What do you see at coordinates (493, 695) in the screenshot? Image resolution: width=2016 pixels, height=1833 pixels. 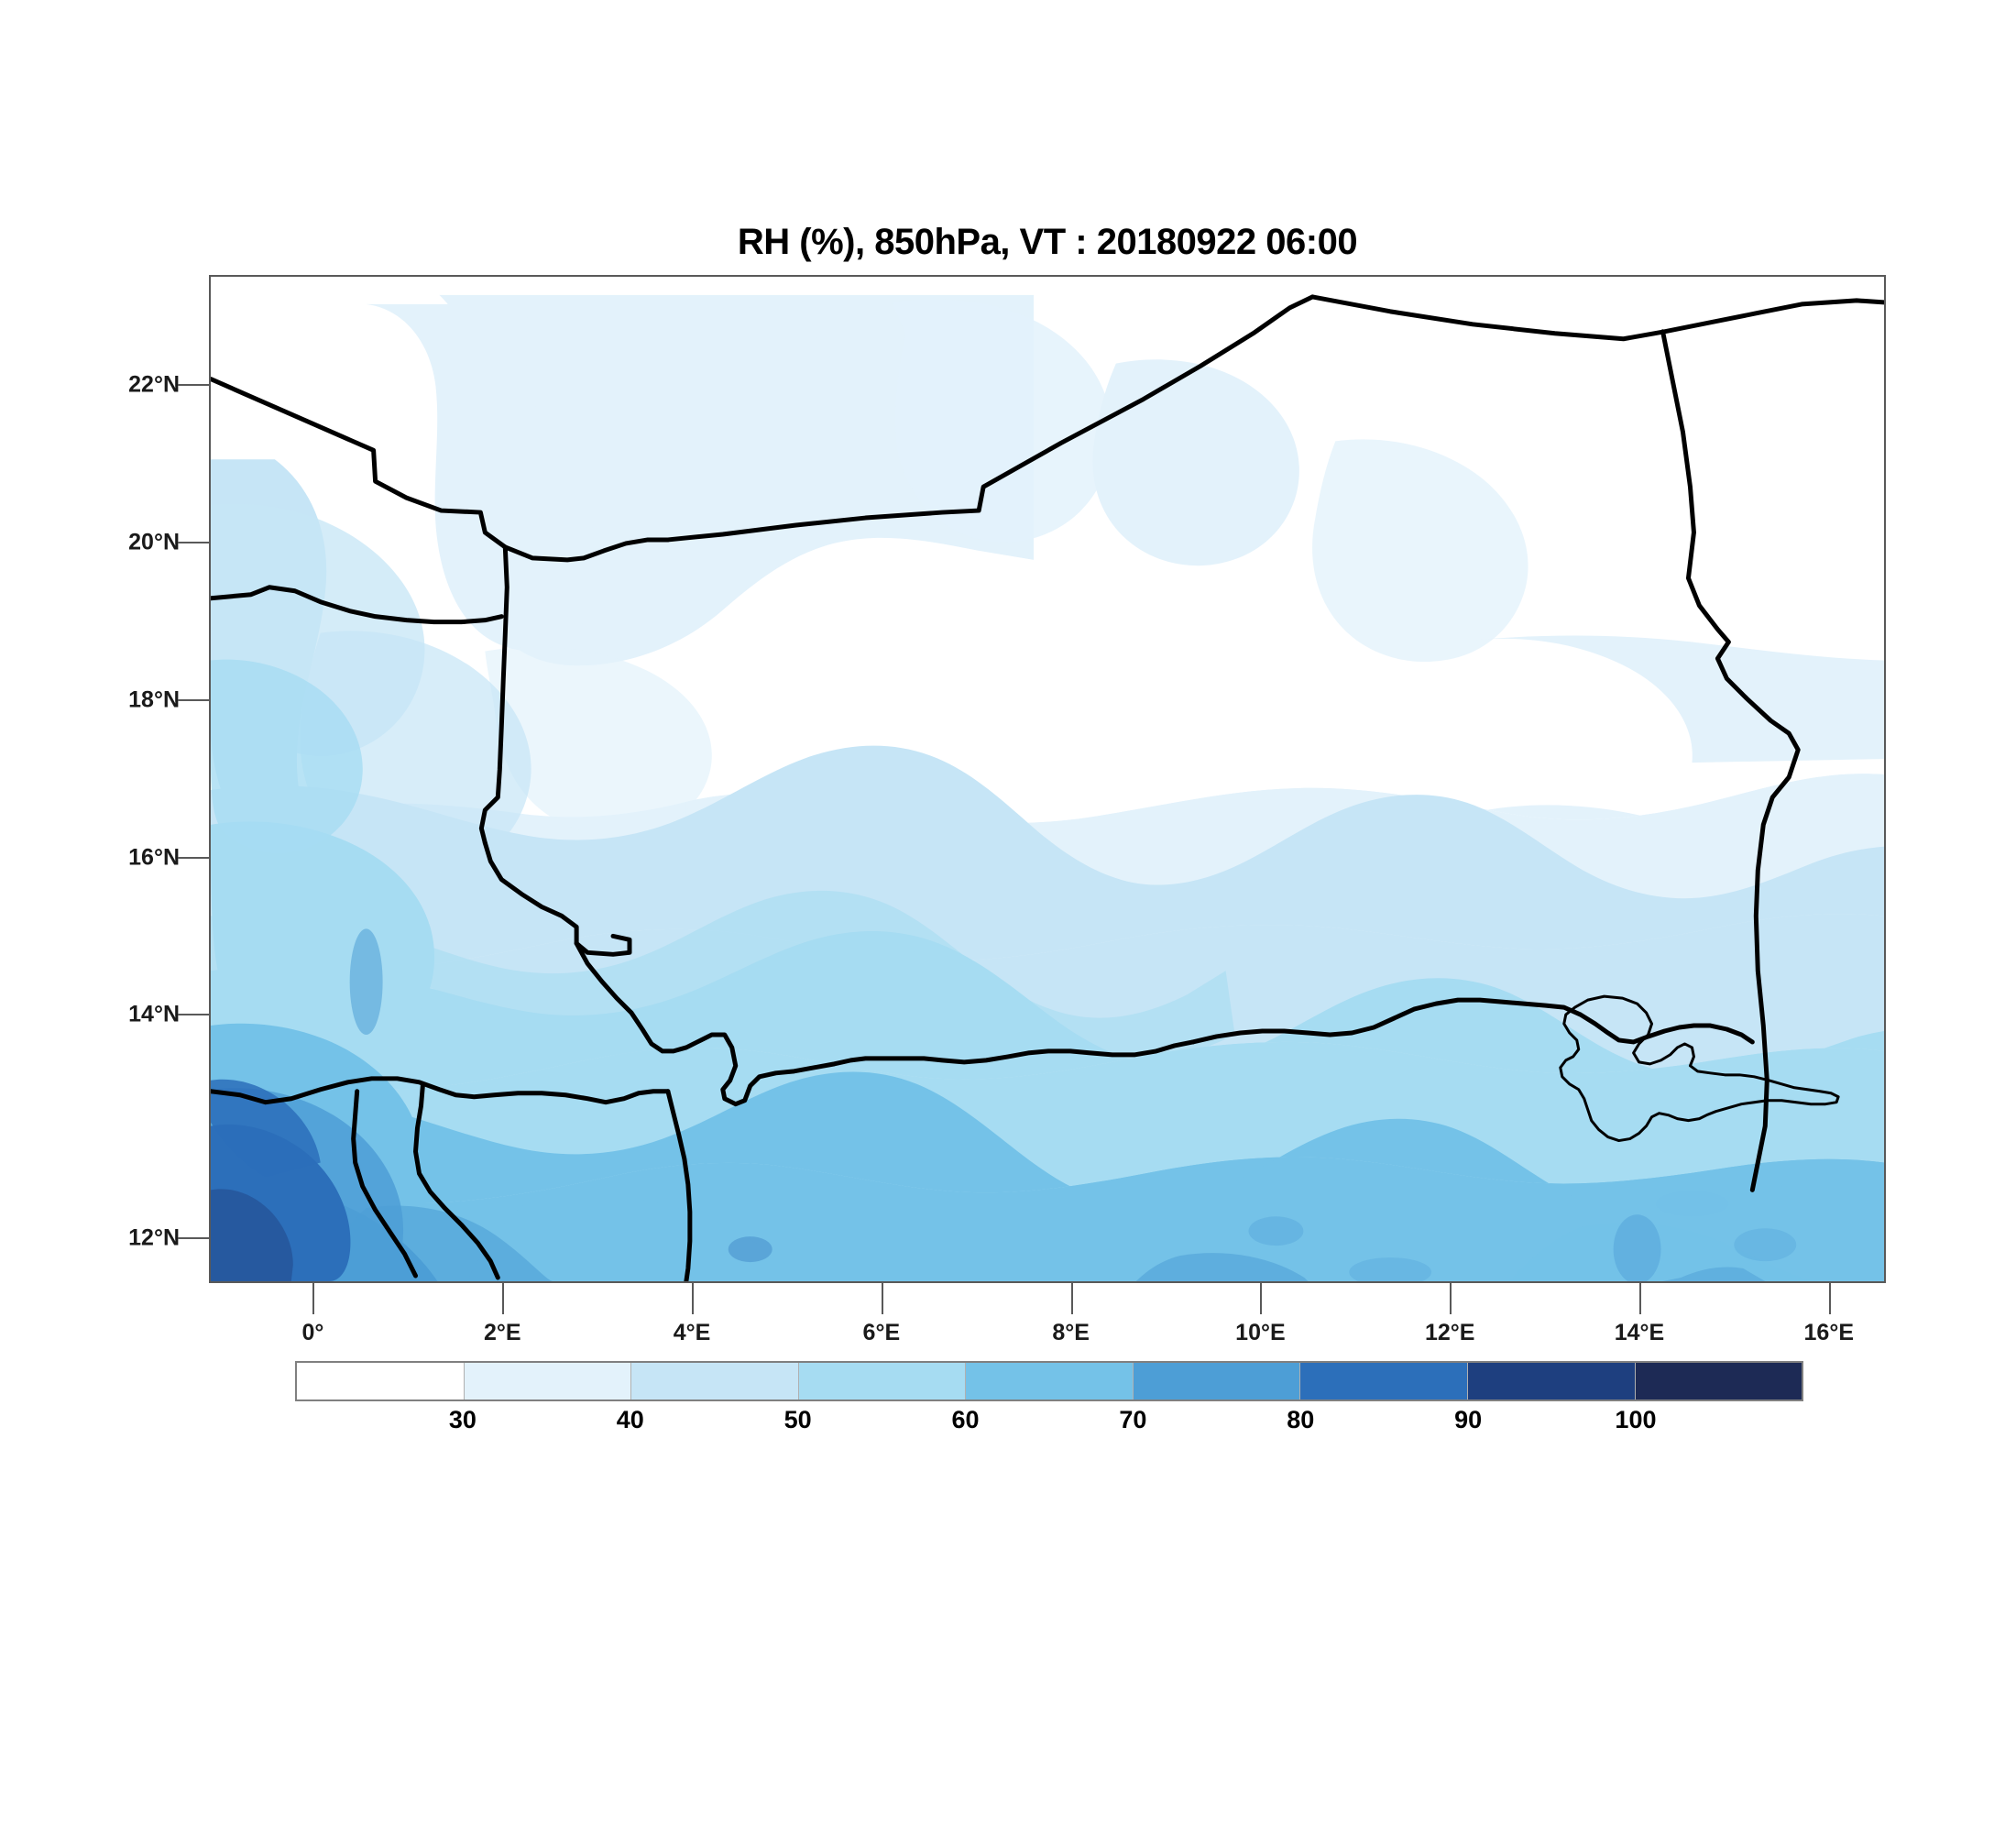 I see `border-mali-niger-north` at bounding box center [493, 695].